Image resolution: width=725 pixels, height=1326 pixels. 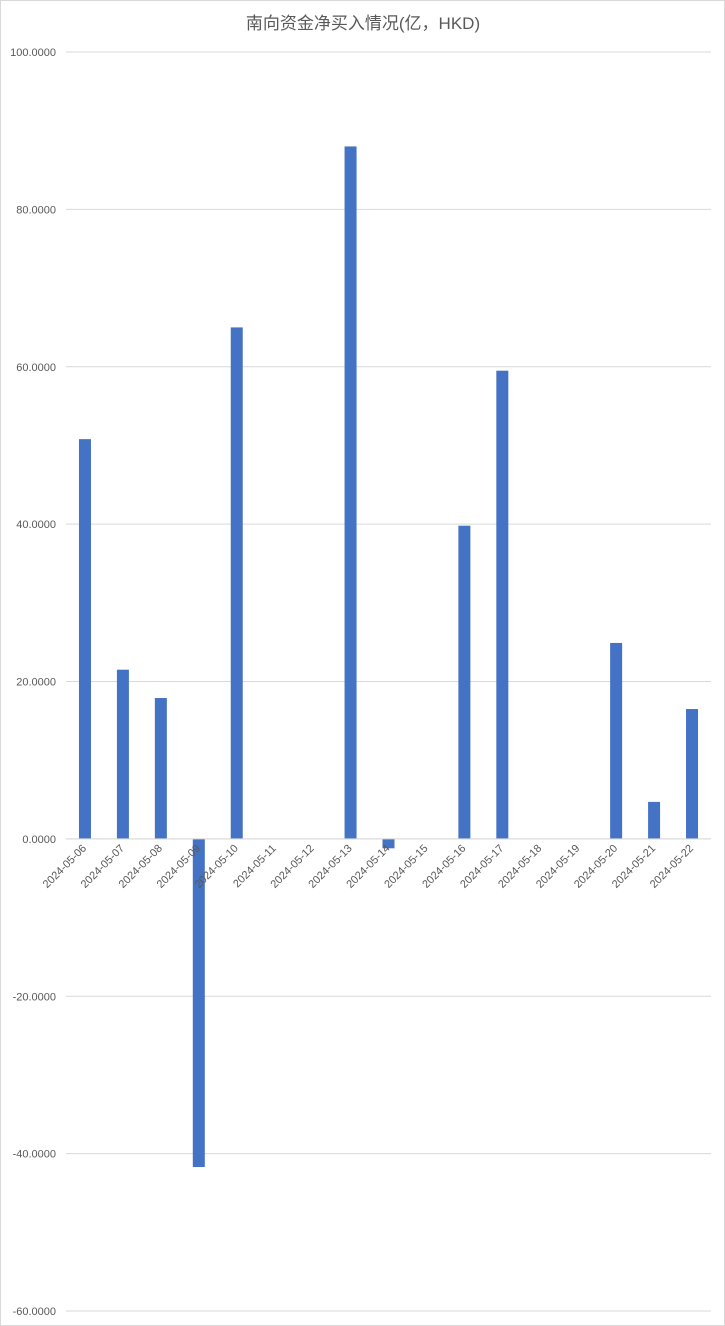 I want to click on y-tick-label: -20.0000, so click(x=34, y=997).